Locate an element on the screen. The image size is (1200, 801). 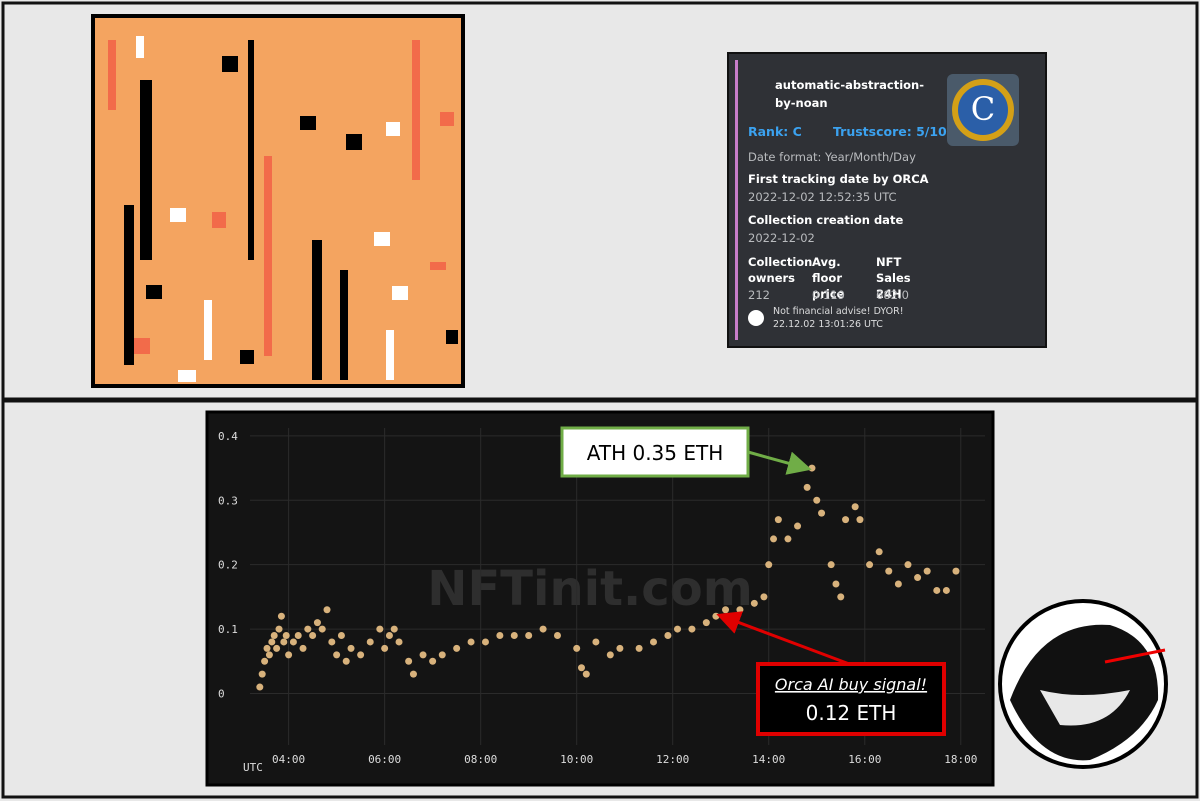
field-label: Avg. floor price is located at coordinates (828, 278).